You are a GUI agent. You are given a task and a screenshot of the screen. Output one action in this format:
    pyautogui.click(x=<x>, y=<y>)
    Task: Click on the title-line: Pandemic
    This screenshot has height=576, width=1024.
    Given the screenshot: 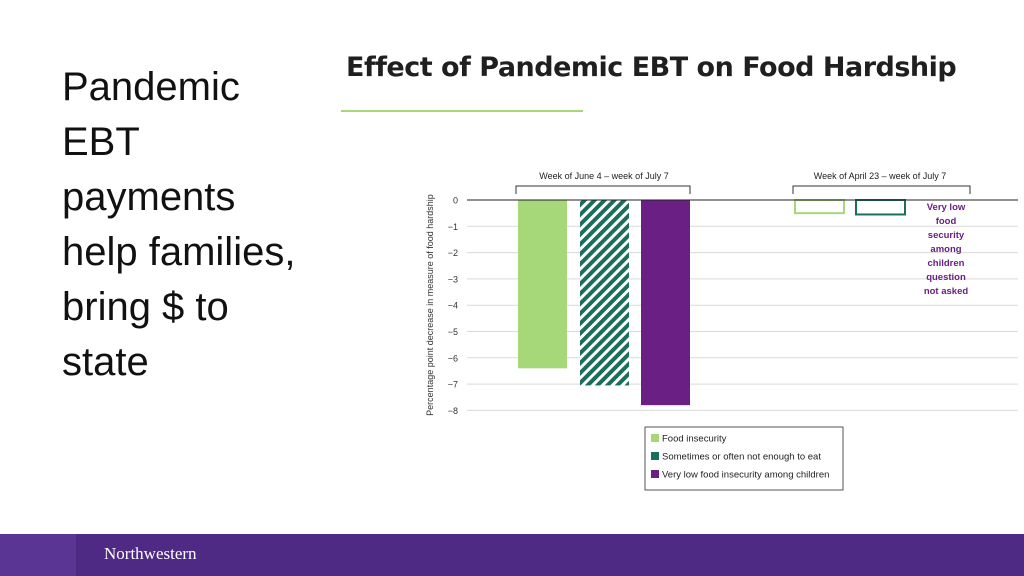 What is the action you would take?
    pyautogui.click(x=151, y=87)
    